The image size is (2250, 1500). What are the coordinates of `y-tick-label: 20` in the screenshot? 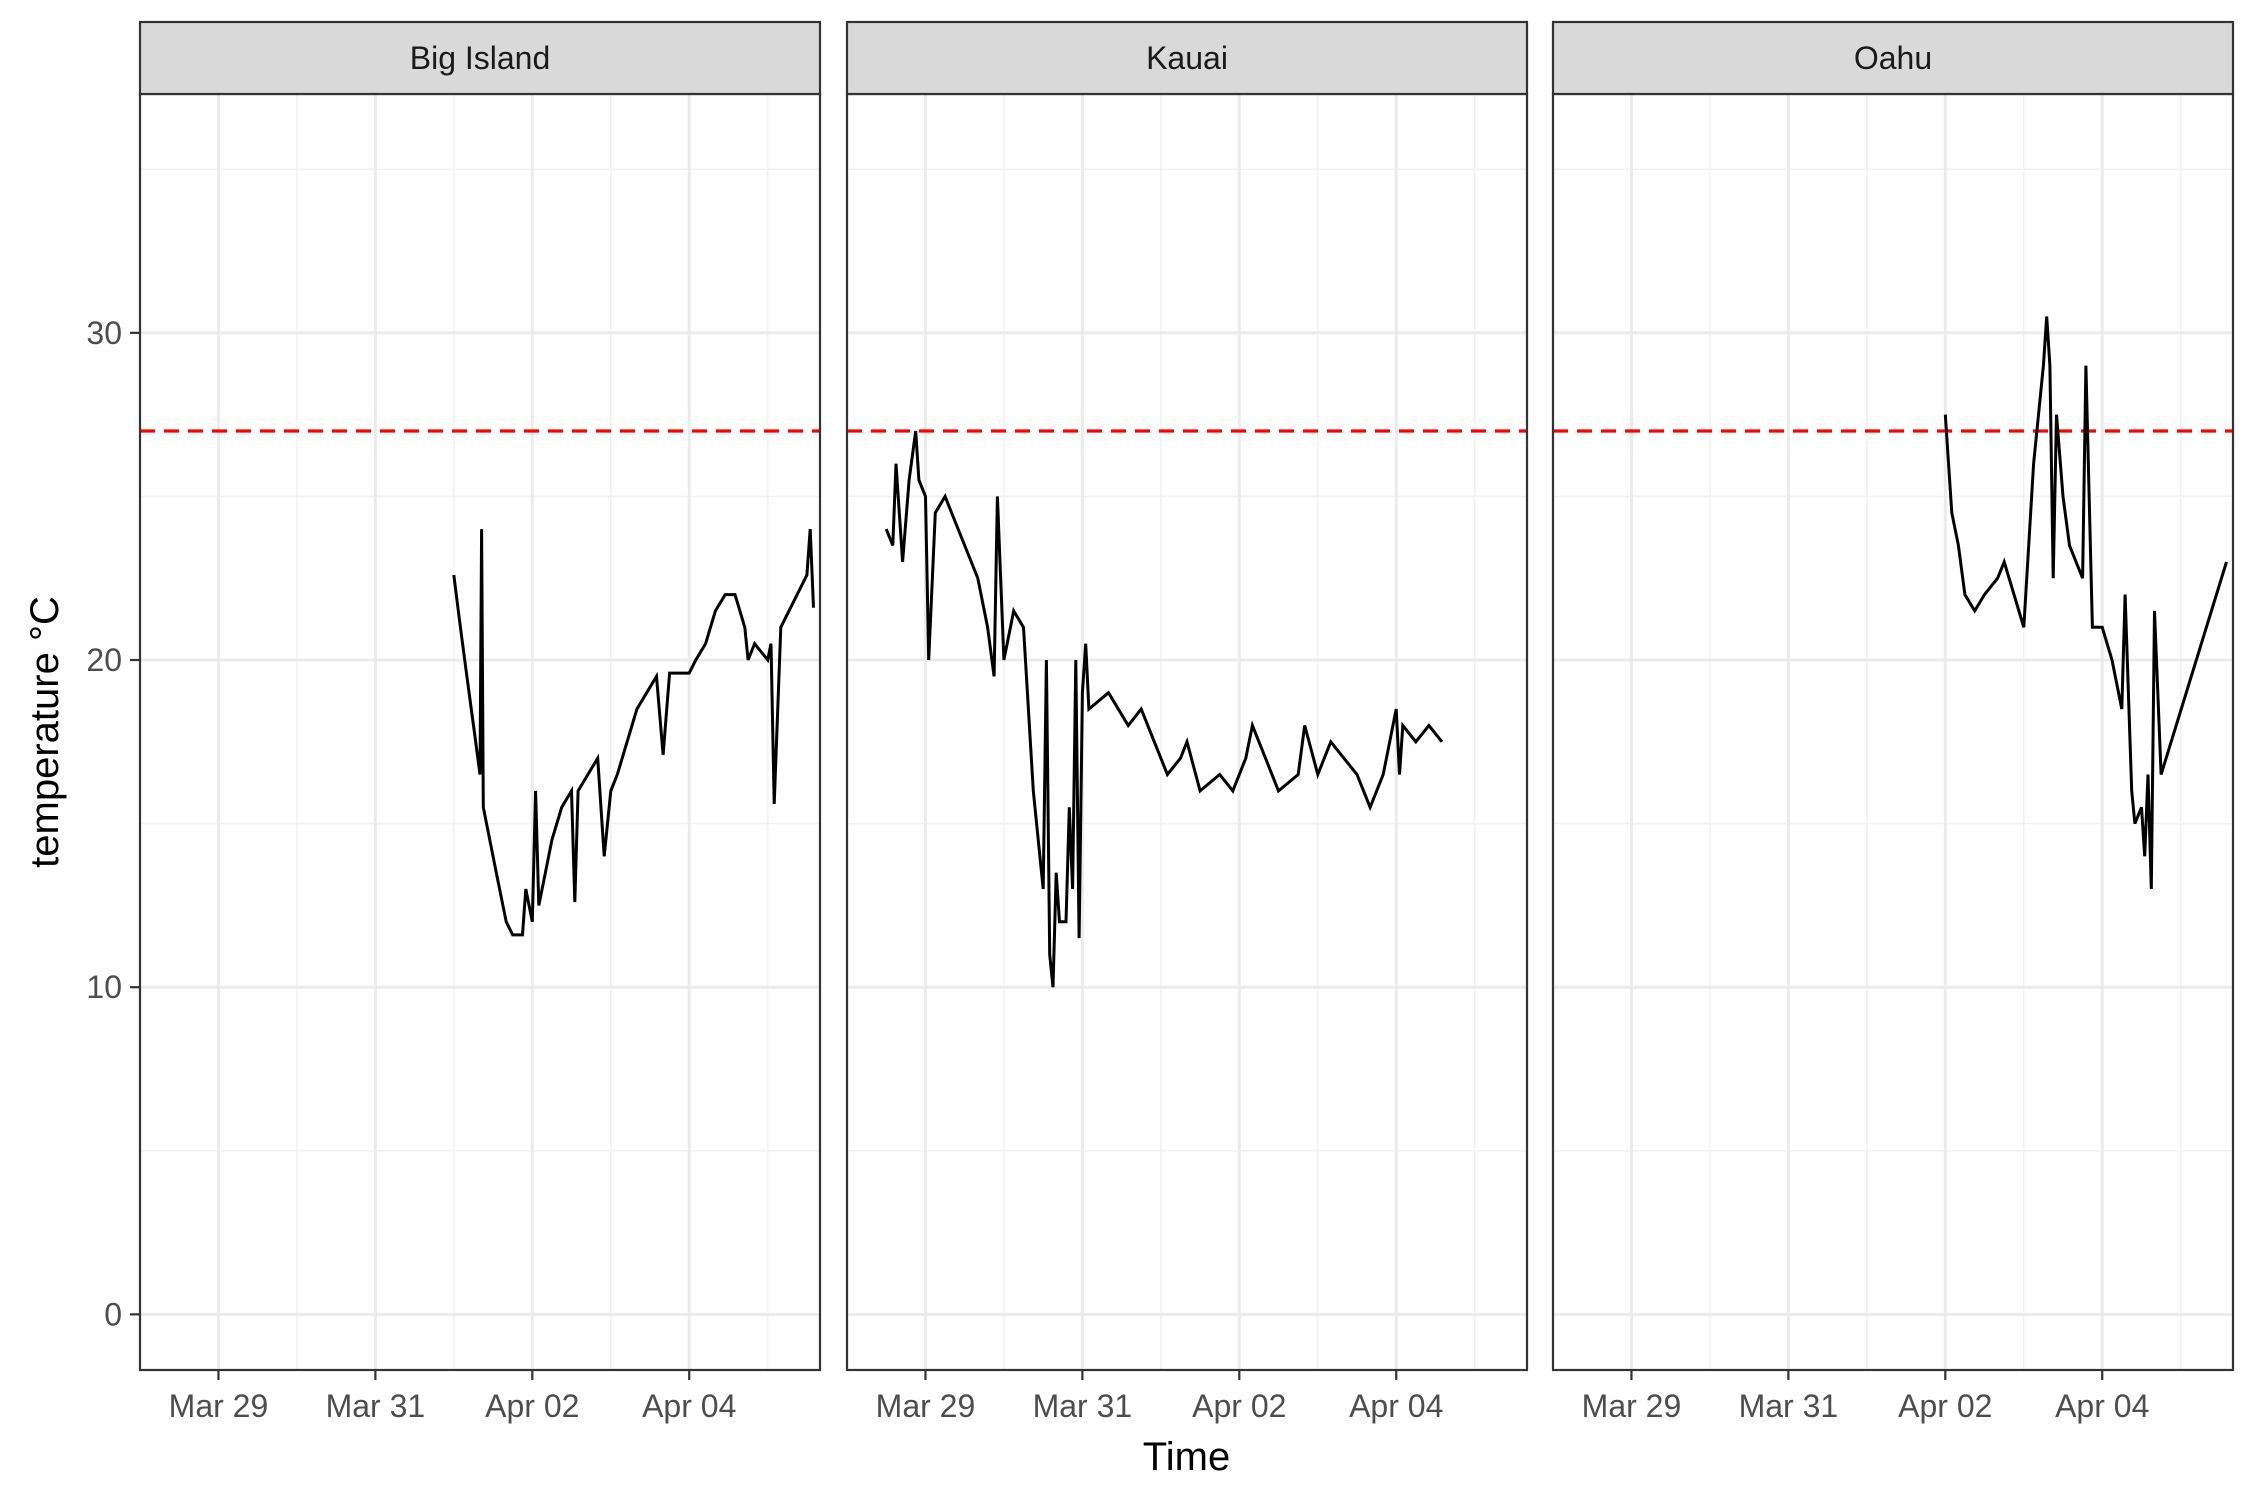 It's located at (104, 660).